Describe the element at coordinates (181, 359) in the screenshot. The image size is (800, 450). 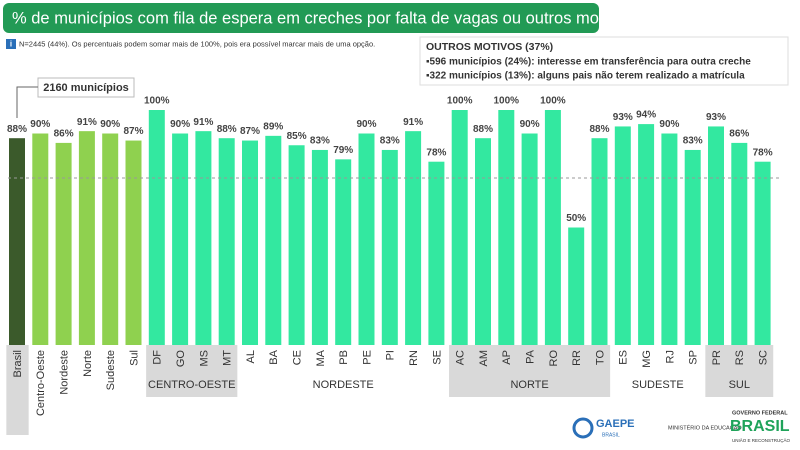
I see `x-tick-label: GO` at that location.